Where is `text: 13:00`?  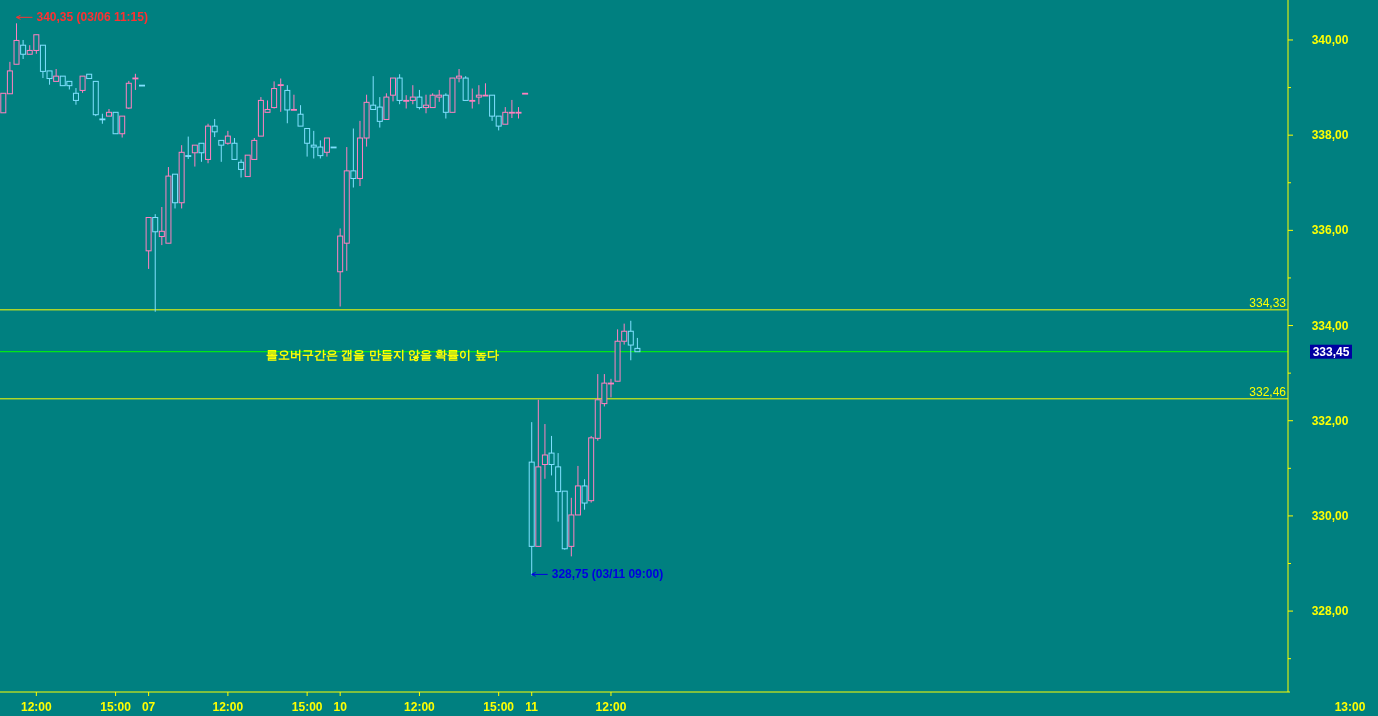 text: 13:00 is located at coordinates (1350, 707).